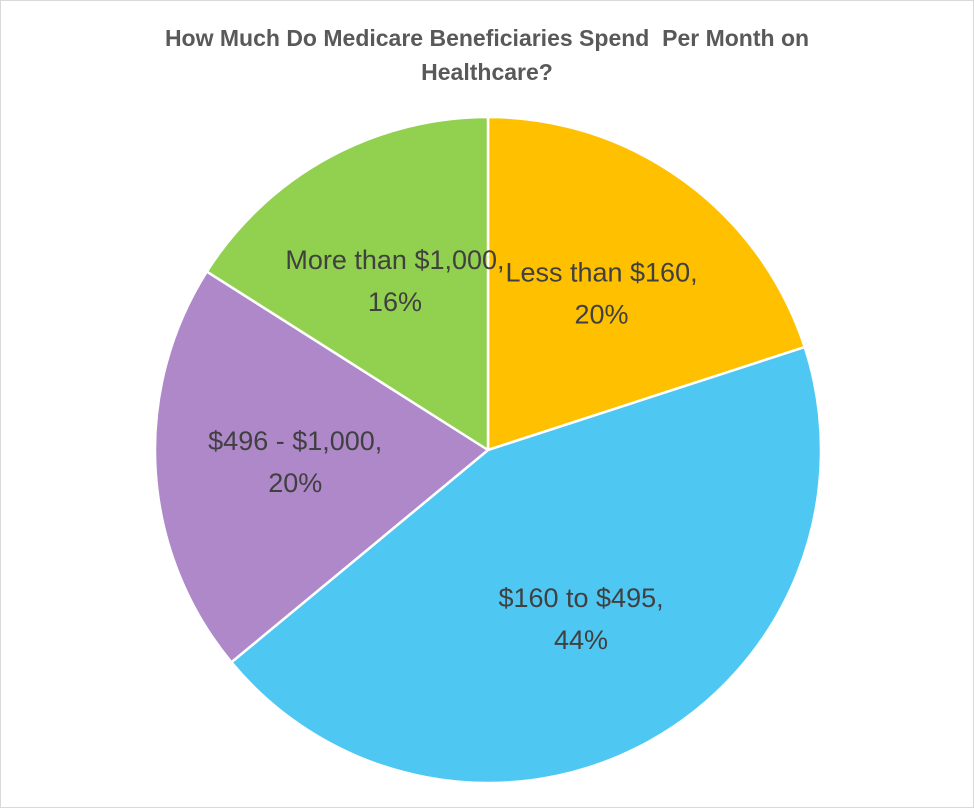 The height and width of the screenshot is (808, 974). Describe the element at coordinates (395, 302) in the screenshot. I see `data-label-percent: 16%` at that location.